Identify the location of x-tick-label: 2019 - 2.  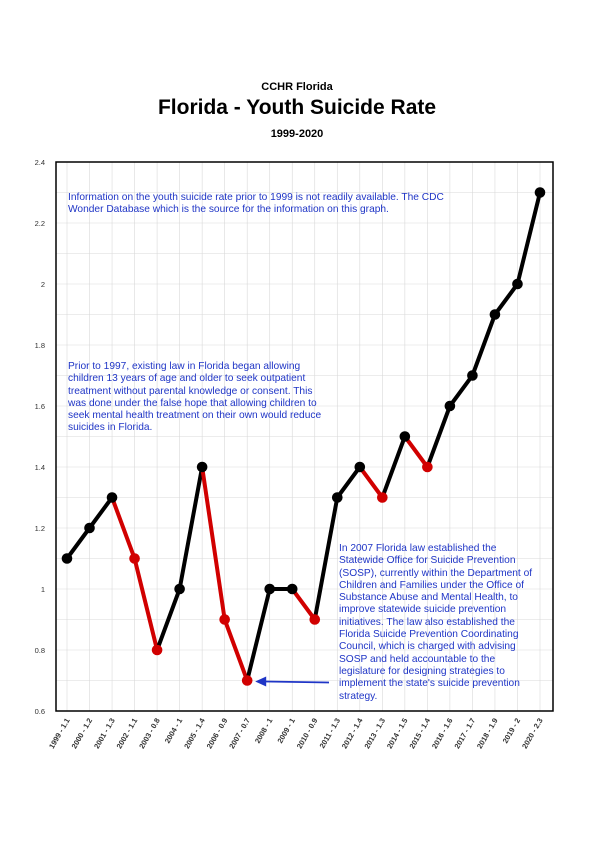
(512, 731).